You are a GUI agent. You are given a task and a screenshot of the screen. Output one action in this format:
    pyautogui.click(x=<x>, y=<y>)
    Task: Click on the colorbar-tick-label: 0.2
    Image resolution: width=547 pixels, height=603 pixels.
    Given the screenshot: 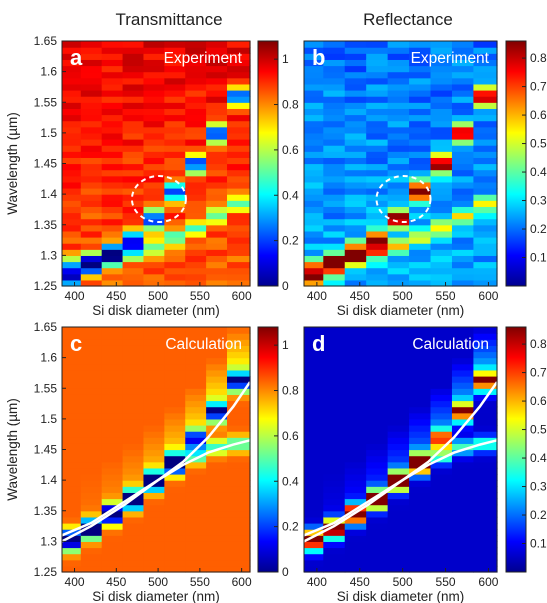 What is the action you would take?
    pyautogui.click(x=538, y=229)
    